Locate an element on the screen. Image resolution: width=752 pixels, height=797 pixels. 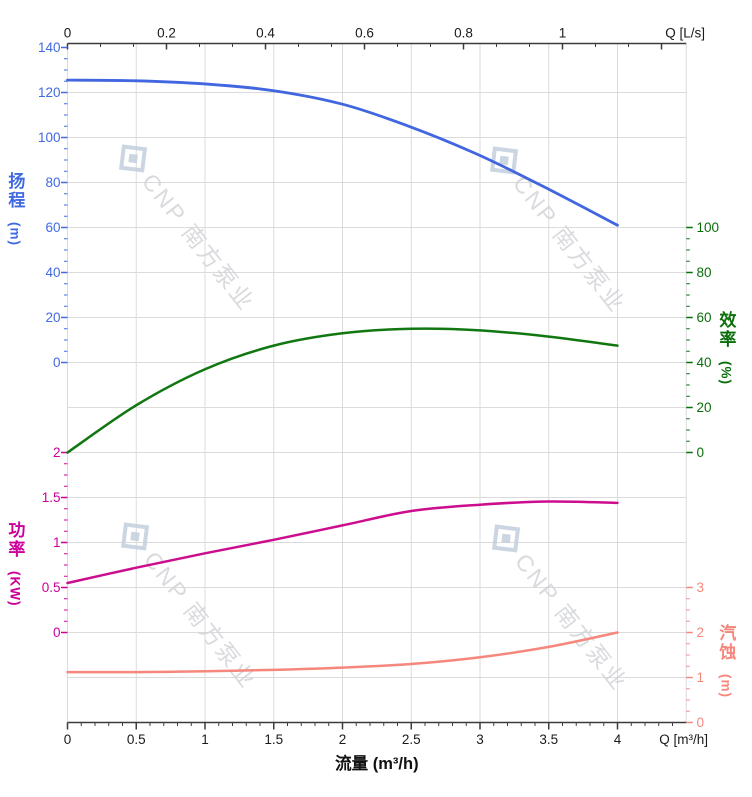
head-axis: 140 120 100 80 60 40 20 0 is located at coordinates (53, 205).